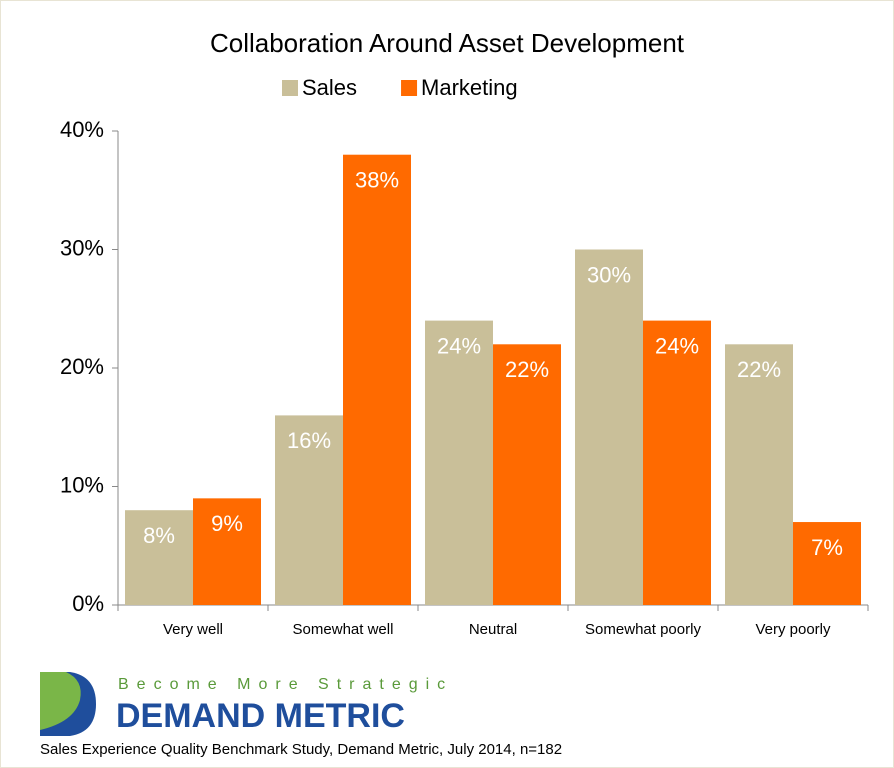  Describe the element at coordinates (827, 547) in the screenshot. I see `value-label: 7%` at that location.